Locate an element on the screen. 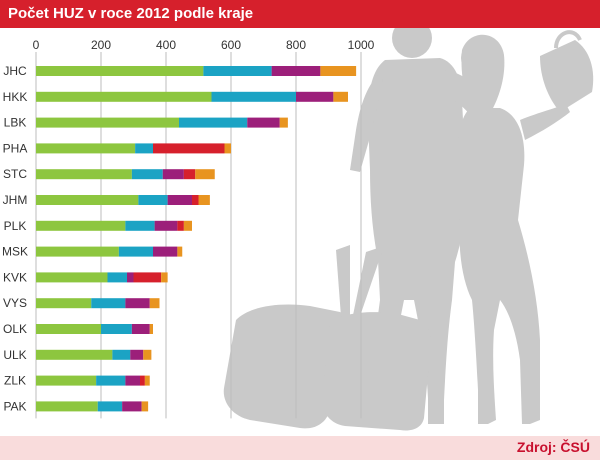 Image resolution: width=600 pixels, height=460 pixels. x-tick-label: 1000 is located at coordinates (361, 45).